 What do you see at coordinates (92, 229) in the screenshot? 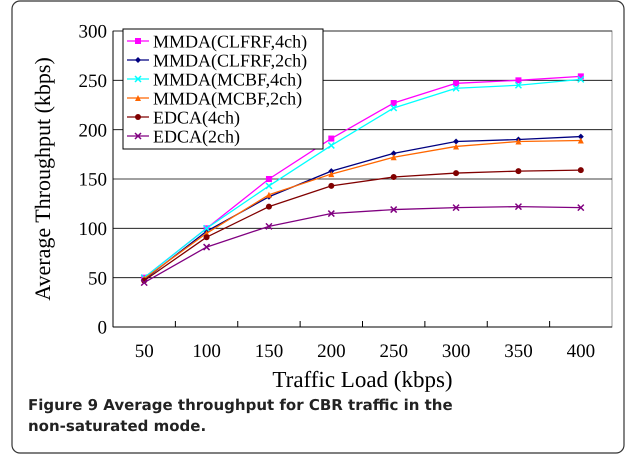
I see `y-tick-label: 100` at bounding box center [92, 229].